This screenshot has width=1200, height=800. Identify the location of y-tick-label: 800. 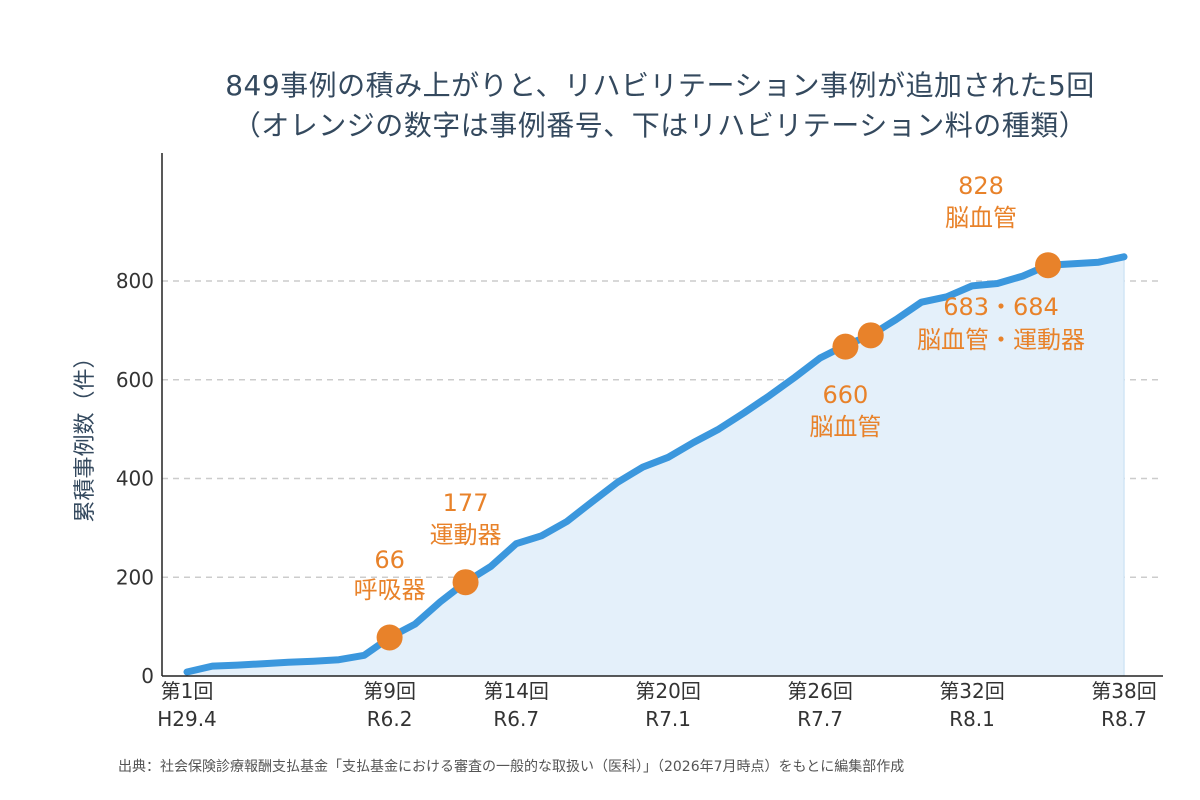
(135, 281).